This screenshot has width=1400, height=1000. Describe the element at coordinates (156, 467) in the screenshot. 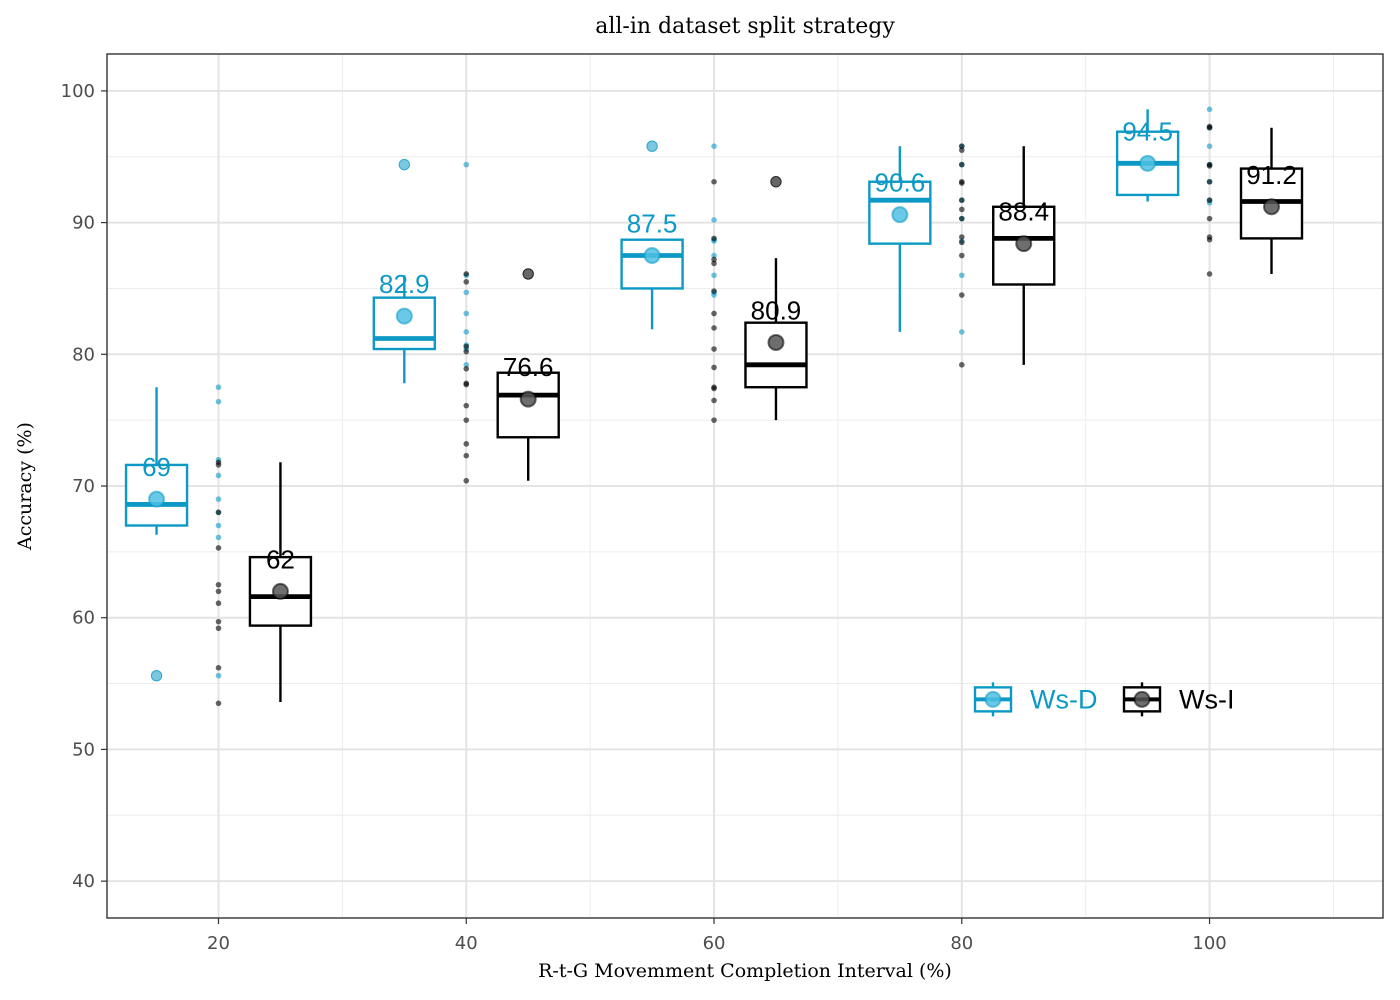

I see `mean-label: 69` at that location.